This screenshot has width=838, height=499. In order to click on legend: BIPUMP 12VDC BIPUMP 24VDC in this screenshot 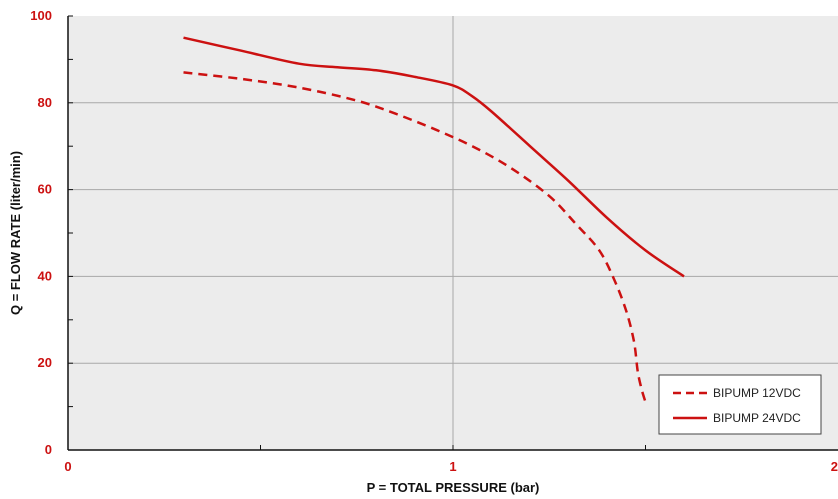, I will do `click(740, 404)`.